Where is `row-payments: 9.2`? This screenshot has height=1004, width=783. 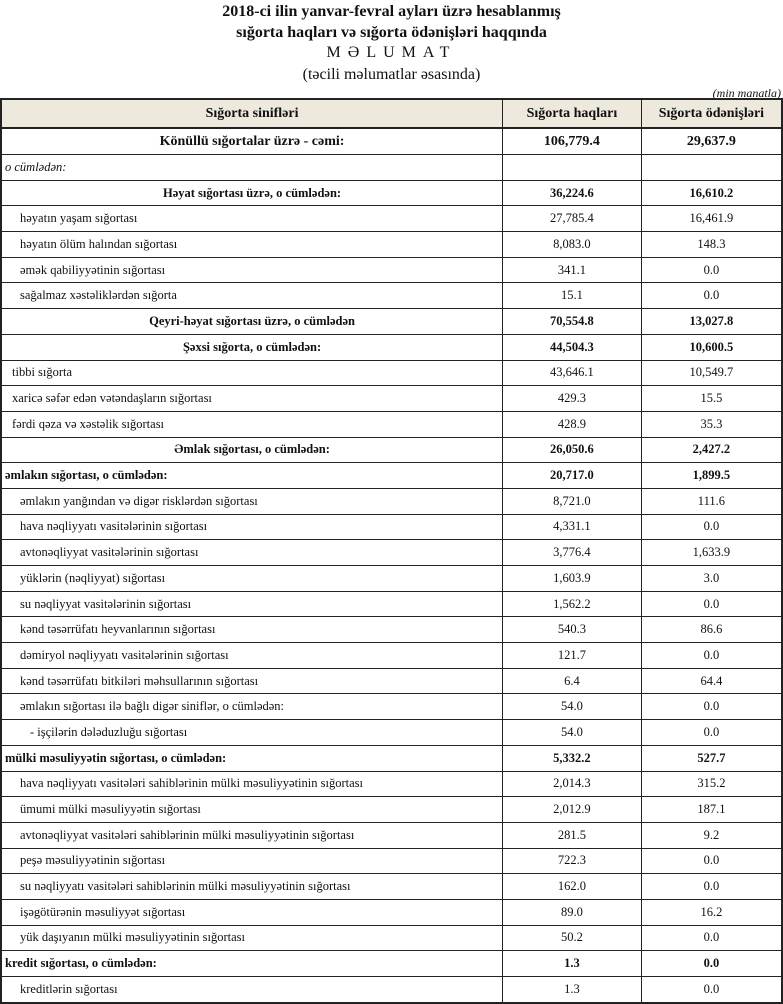
row-payments: 9.2 is located at coordinates (711, 835).